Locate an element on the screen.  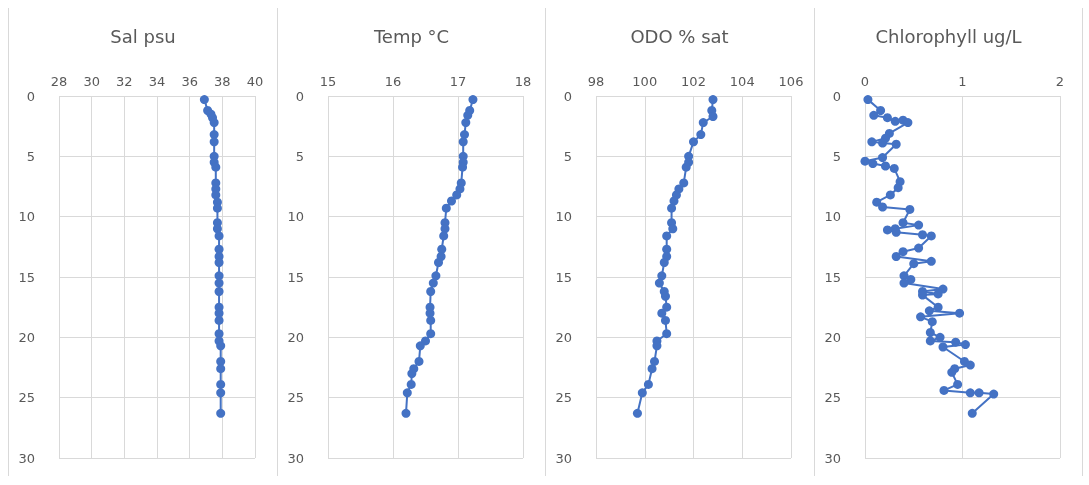
x-tick-label: 1 is located at coordinates (962, 81).